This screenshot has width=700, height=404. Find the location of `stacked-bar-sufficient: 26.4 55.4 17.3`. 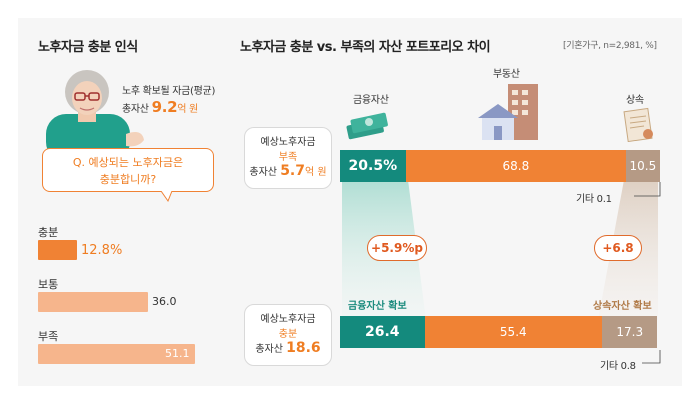

stacked-bar-sufficient: 26.4 55.4 17.3 is located at coordinates (500, 332).